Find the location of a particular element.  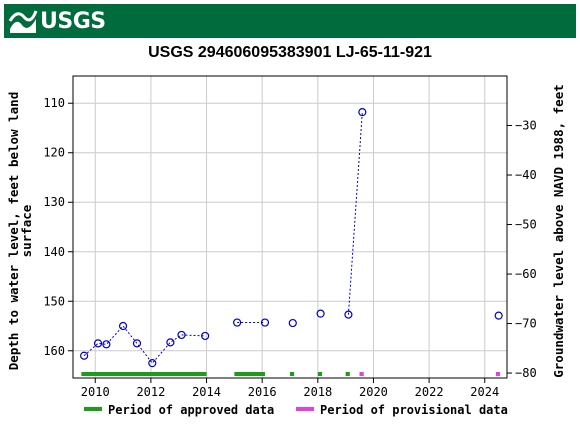

y-left-tick-label: 130 is located at coordinates (54, 202).